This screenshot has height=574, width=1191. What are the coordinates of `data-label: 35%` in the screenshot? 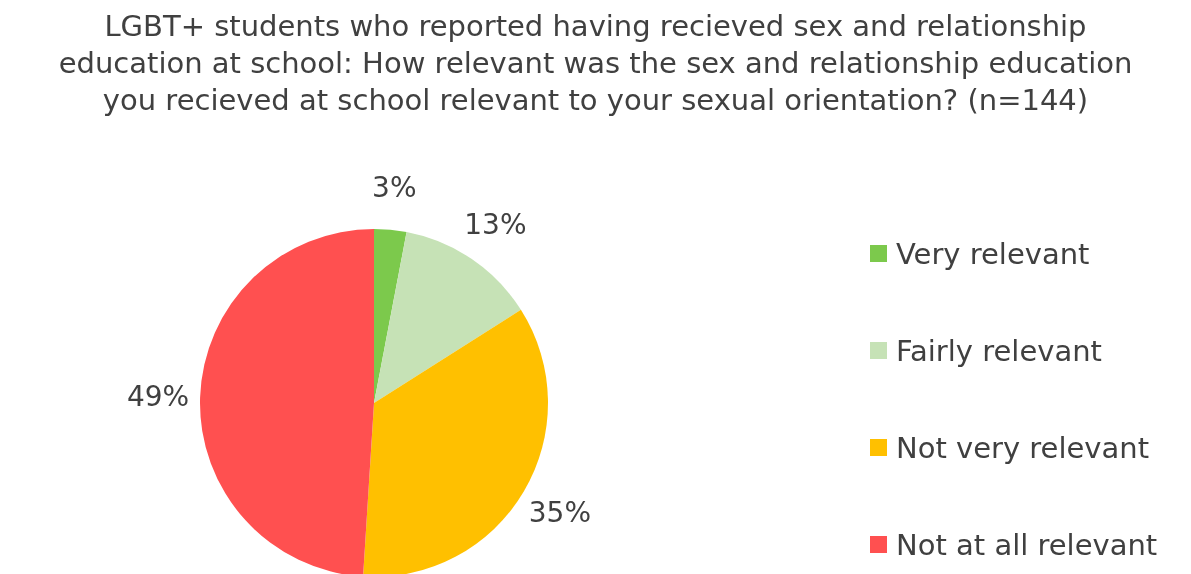 It's located at (560, 513).